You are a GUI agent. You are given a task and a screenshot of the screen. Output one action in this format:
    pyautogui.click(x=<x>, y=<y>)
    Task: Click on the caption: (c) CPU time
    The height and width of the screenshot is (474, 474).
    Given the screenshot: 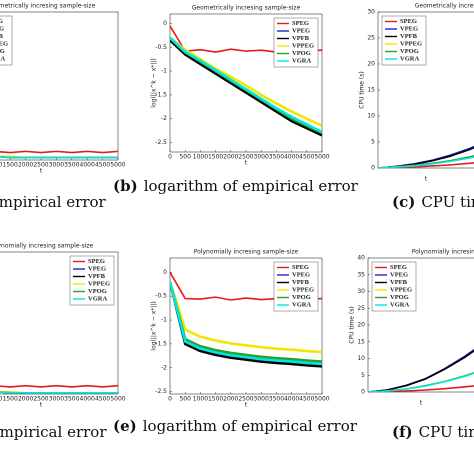 What is the action you would take?
    pyautogui.click(x=433, y=202)
    